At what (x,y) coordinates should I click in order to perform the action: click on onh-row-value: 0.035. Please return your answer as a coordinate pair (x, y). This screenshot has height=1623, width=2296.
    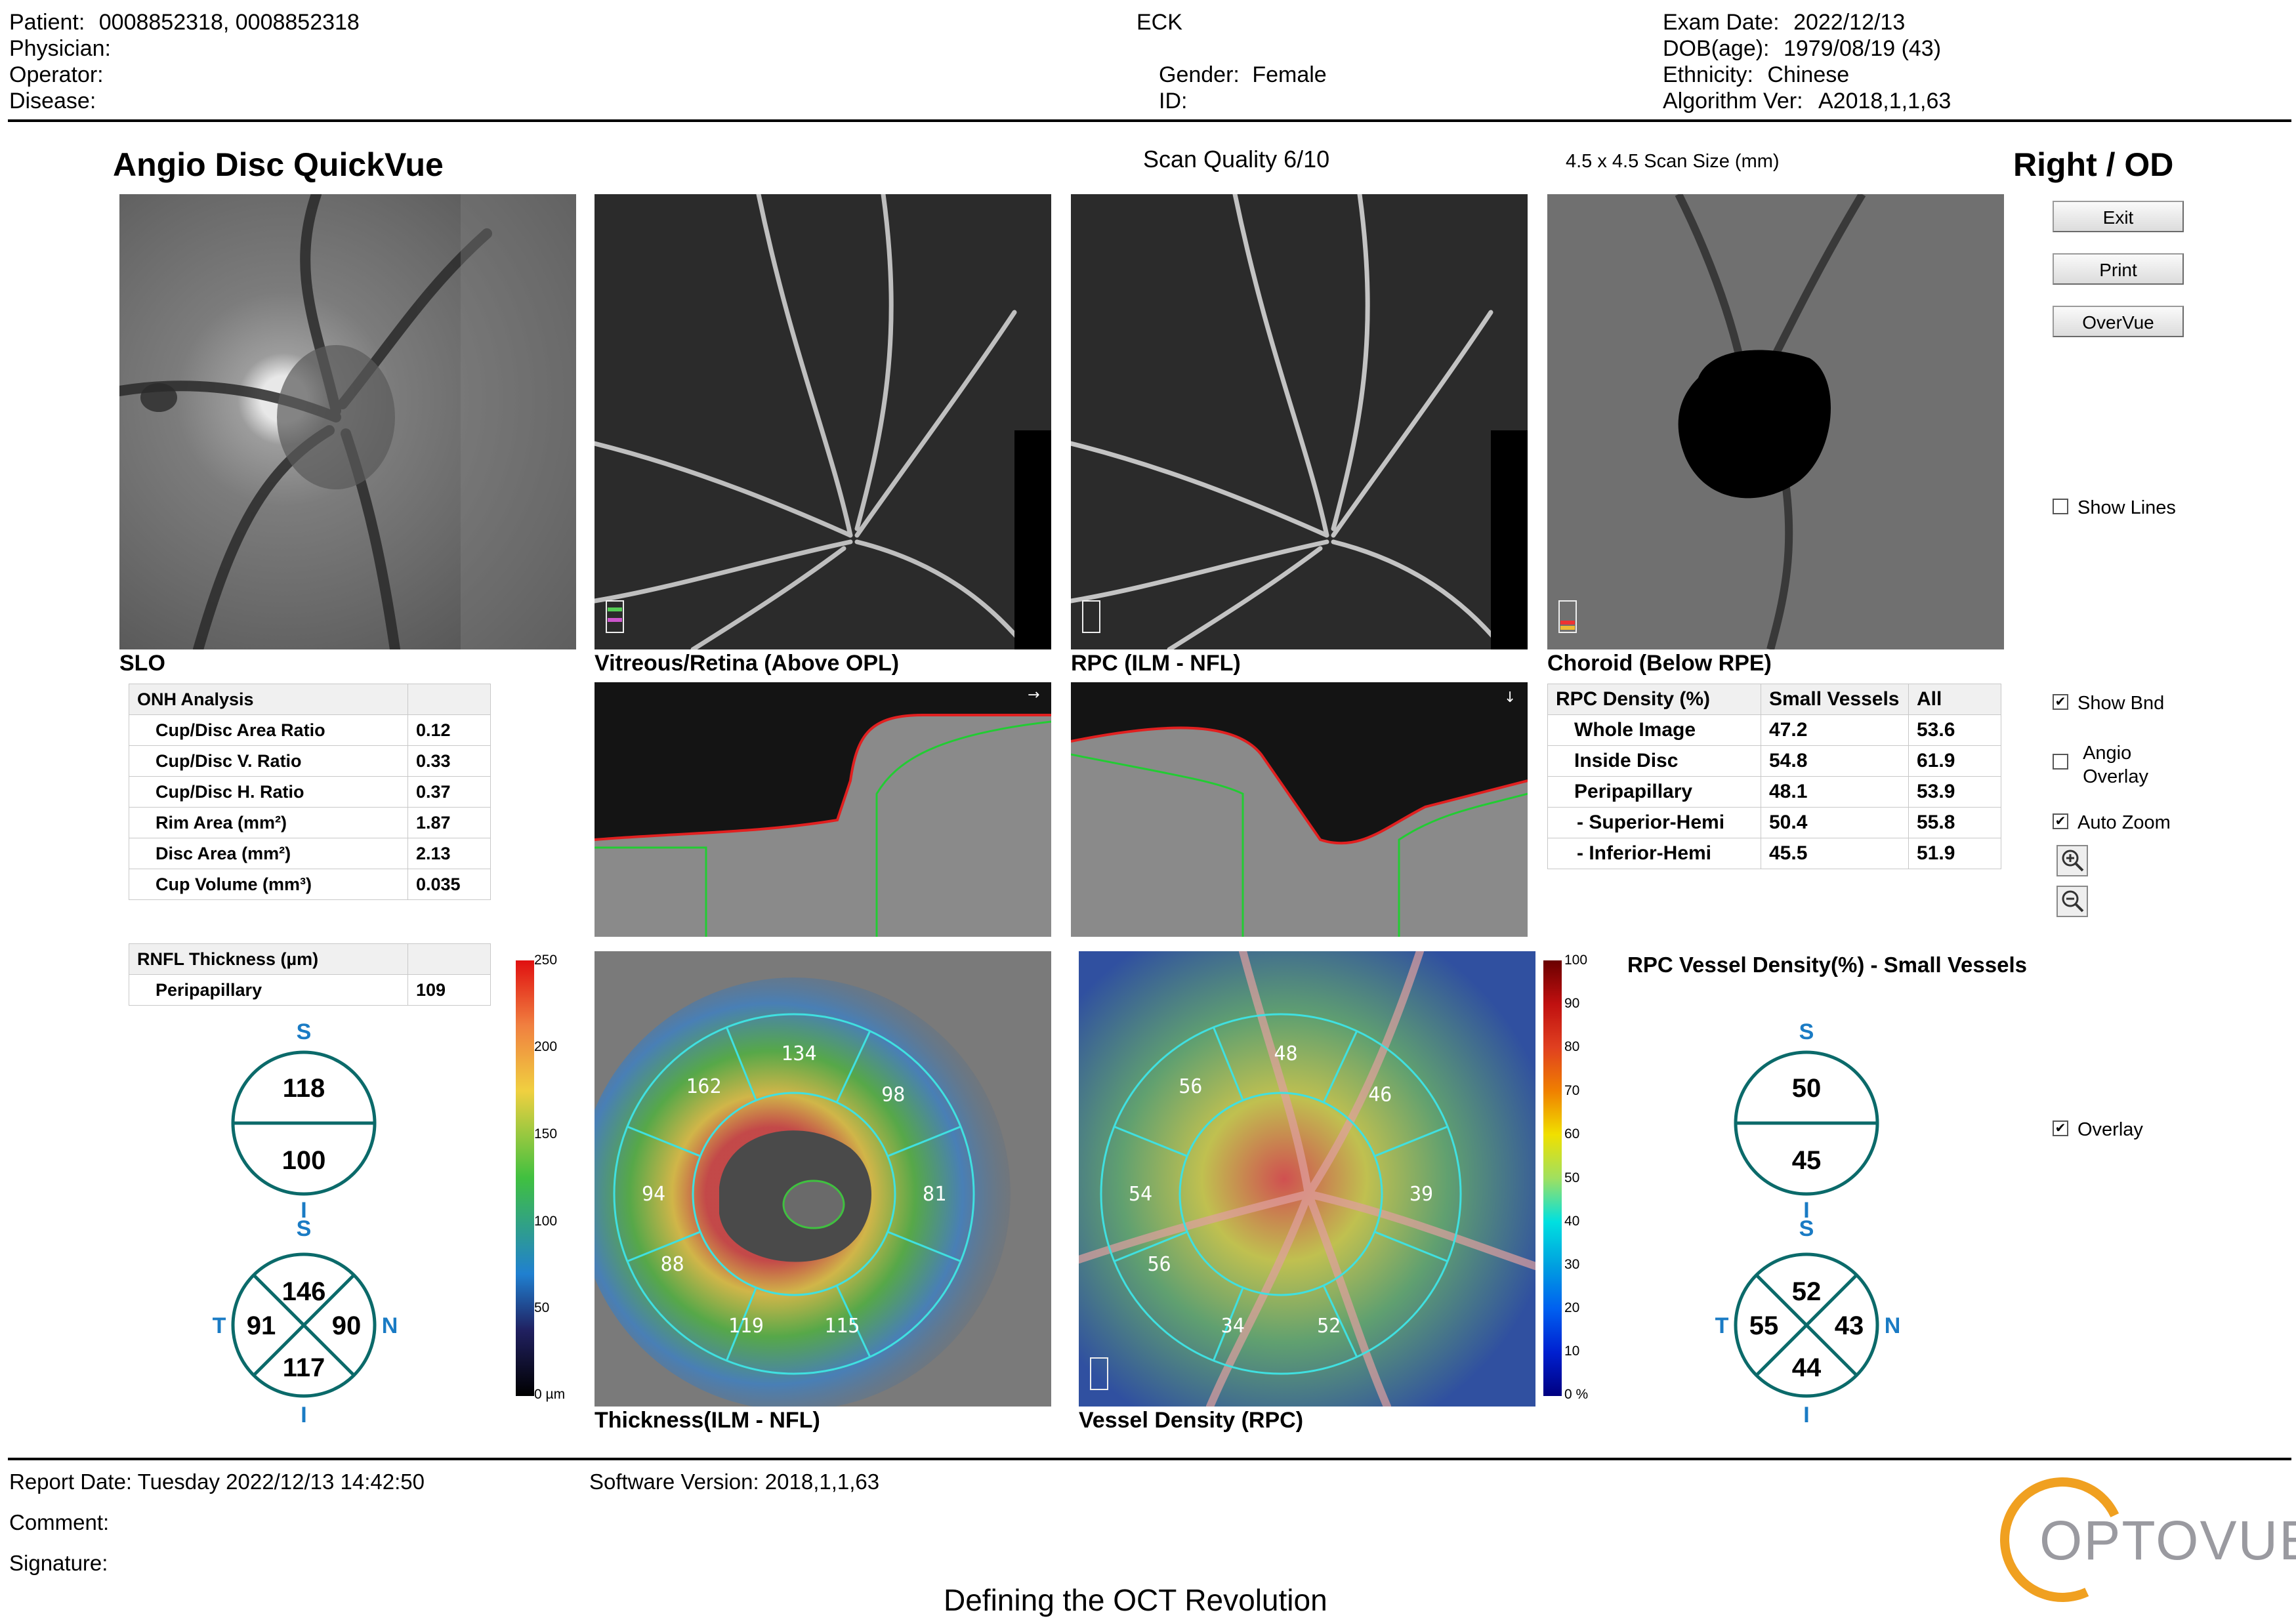
    Looking at the image, I should click on (449, 884).